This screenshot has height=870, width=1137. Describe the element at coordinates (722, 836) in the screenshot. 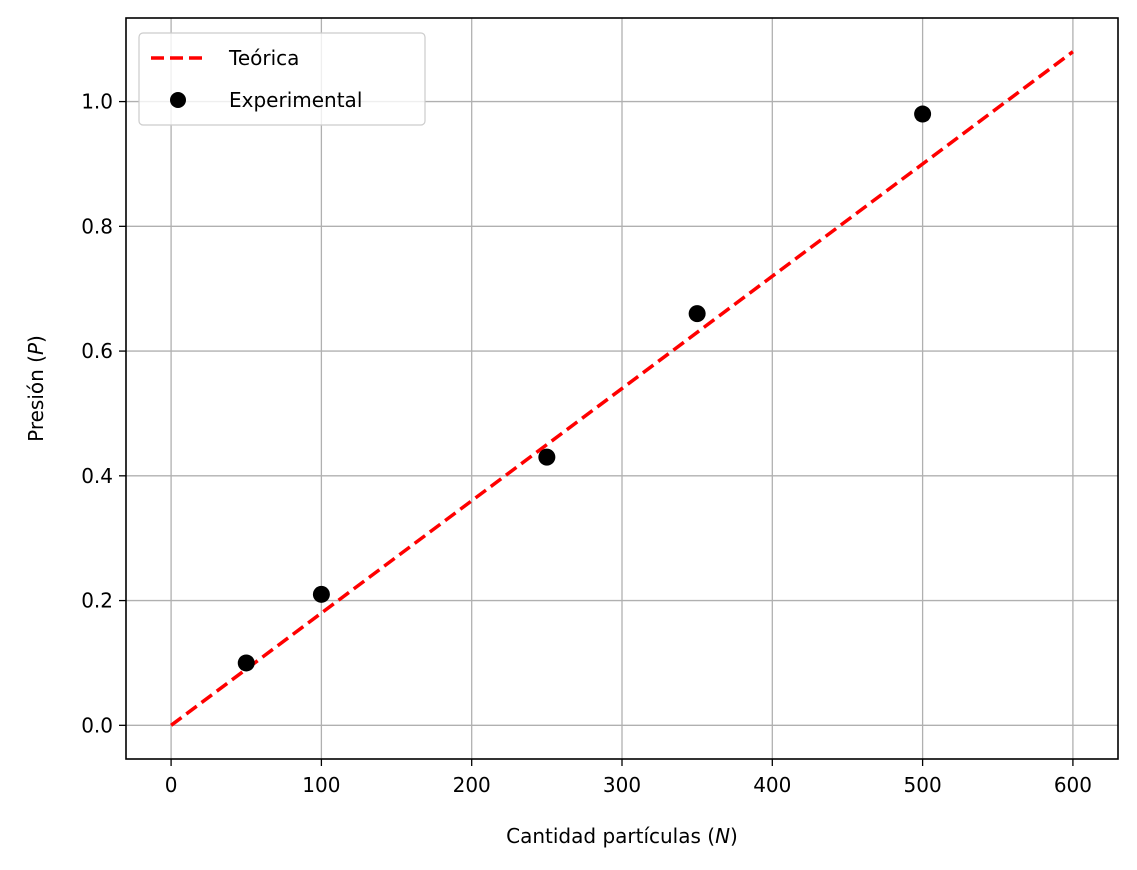

I see `x-axis-label-symbol: N` at that location.